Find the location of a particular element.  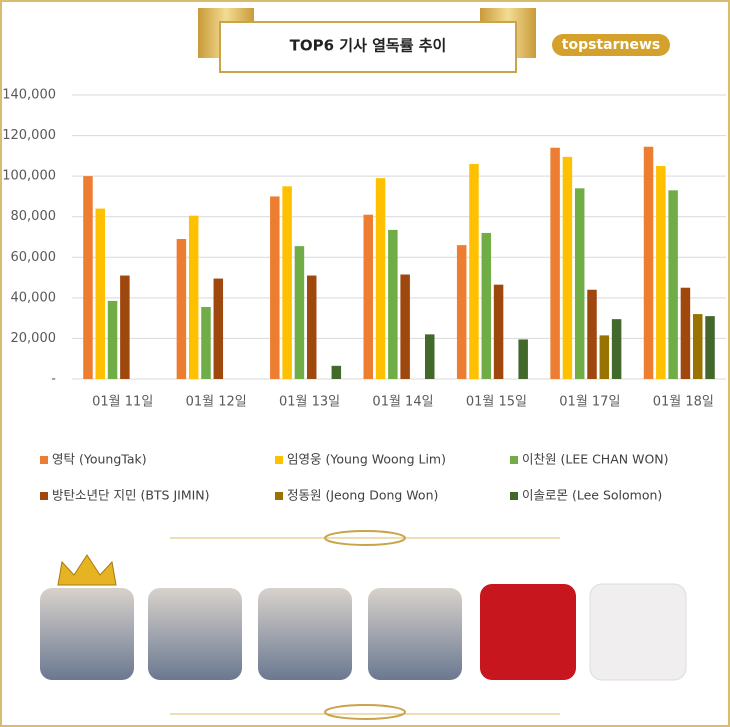

y-tick-label: 140,000 is located at coordinates (29, 95).